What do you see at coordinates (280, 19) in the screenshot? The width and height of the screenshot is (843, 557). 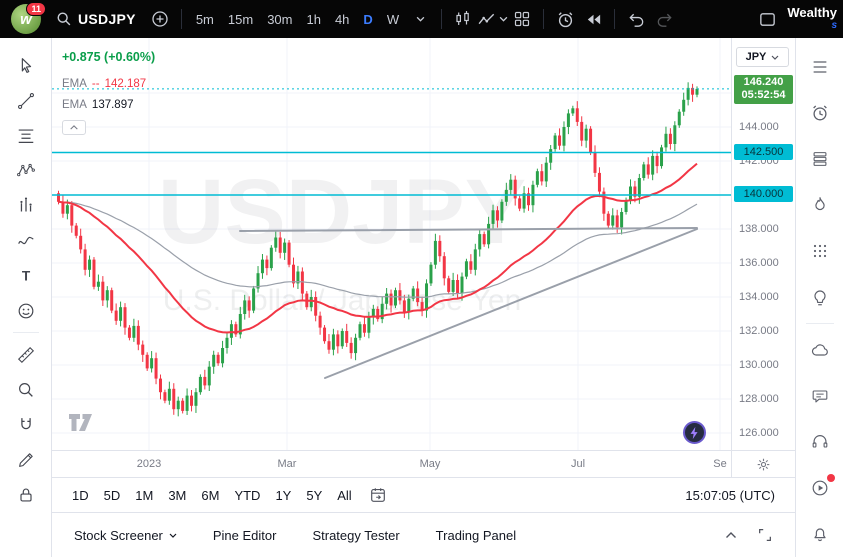 I see `timeframe-30m: 30m` at bounding box center [280, 19].